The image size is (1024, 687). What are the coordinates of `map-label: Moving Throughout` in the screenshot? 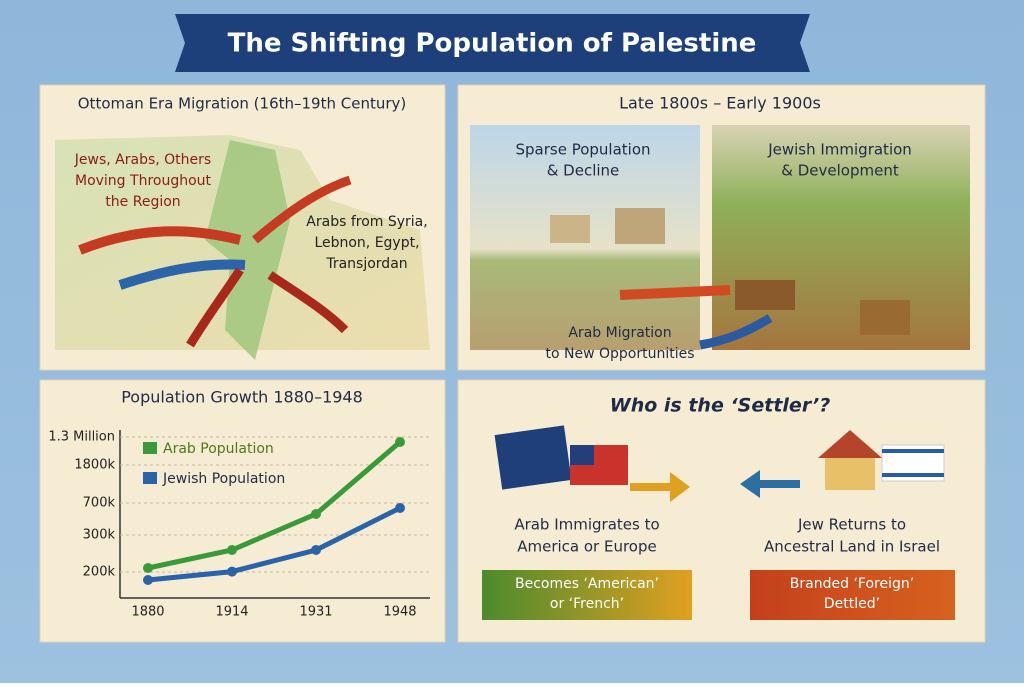 It's located at (143, 181).